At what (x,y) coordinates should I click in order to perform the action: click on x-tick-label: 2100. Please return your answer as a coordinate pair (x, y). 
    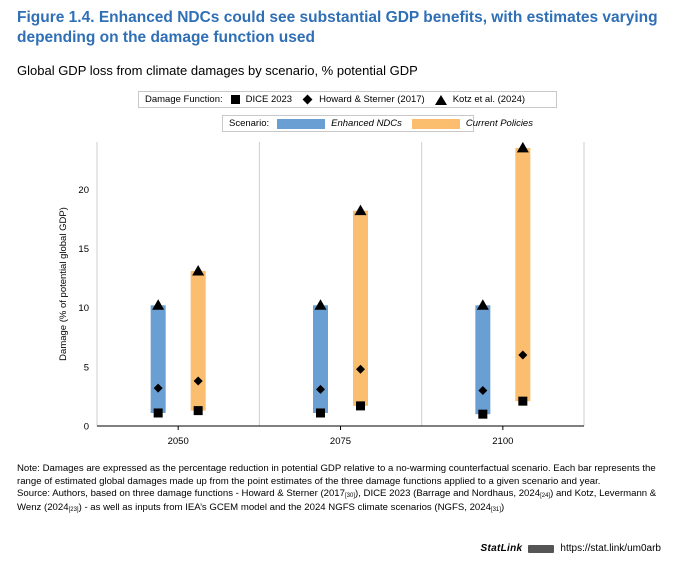
    Looking at the image, I should click on (502, 441).